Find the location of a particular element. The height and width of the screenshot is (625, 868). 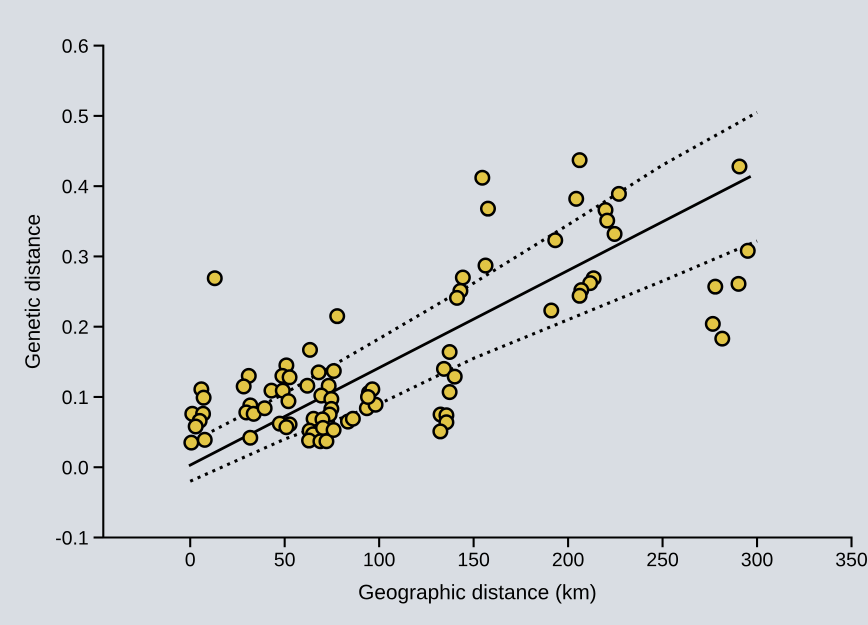

y-axis-title: Genetic distance is located at coordinates (32, 291).